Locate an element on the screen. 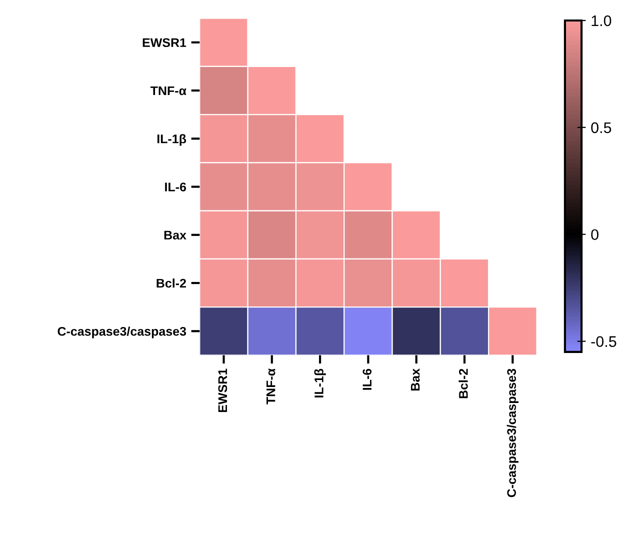  x-tick-label: EWSR1 is located at coordinates (223, 390).